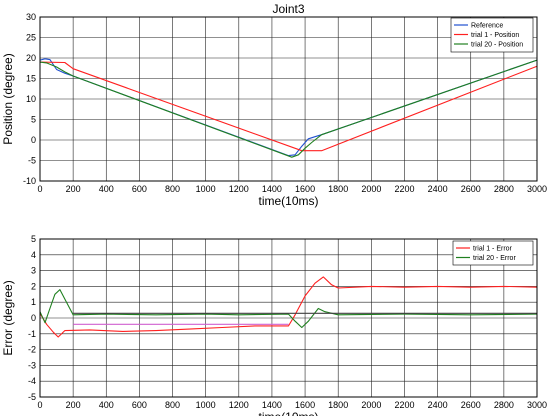 This screenshot has height=416, width=550. I want to click on y-tick-label: -1, so click(32, 334).